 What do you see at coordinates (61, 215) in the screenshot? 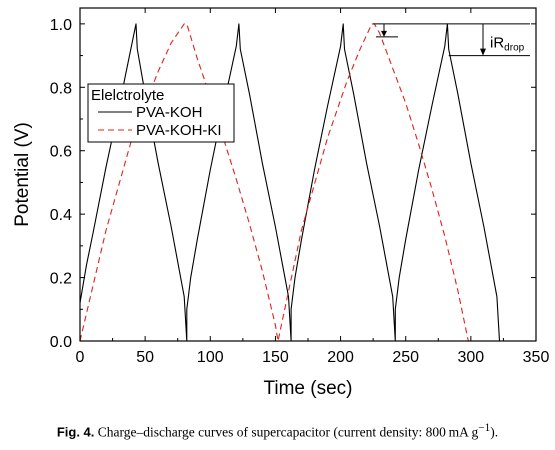
I see `y-tick-label: 0.4` at bounding box center [61, 215].